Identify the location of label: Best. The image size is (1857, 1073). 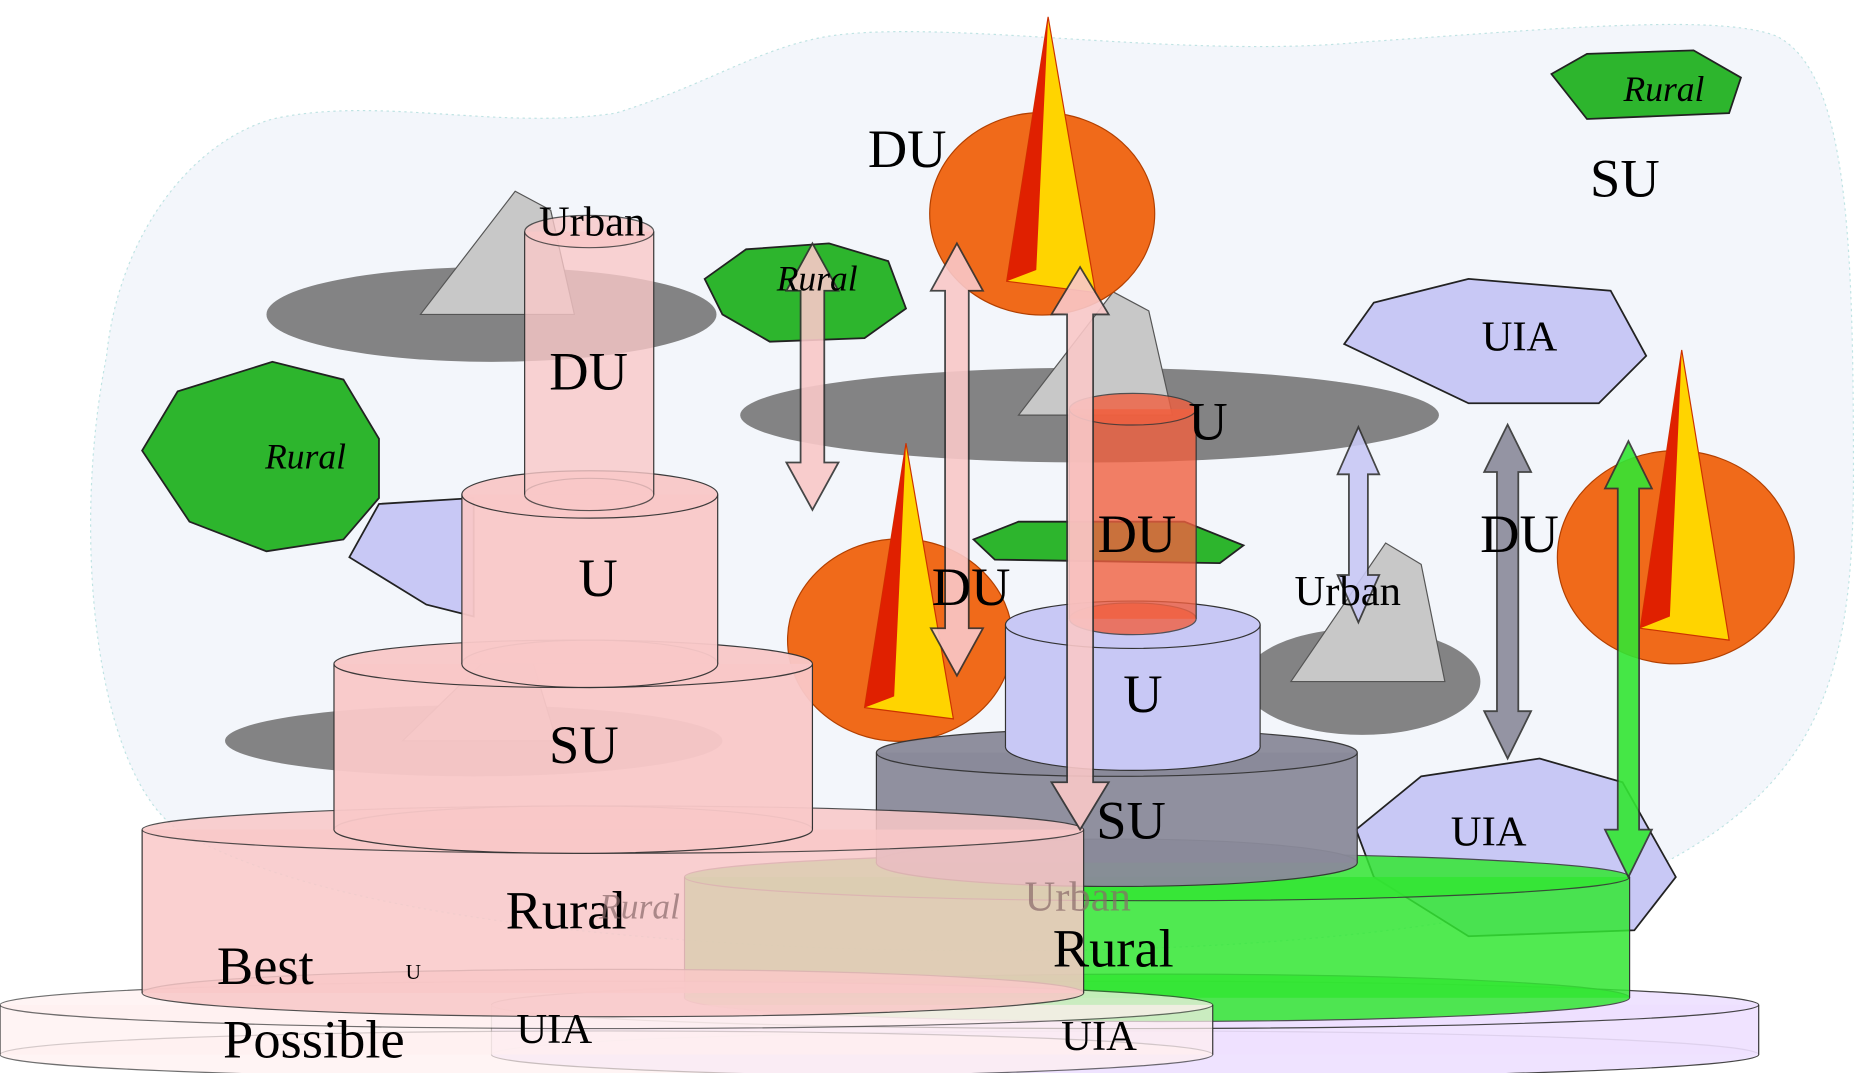
(265, 965).